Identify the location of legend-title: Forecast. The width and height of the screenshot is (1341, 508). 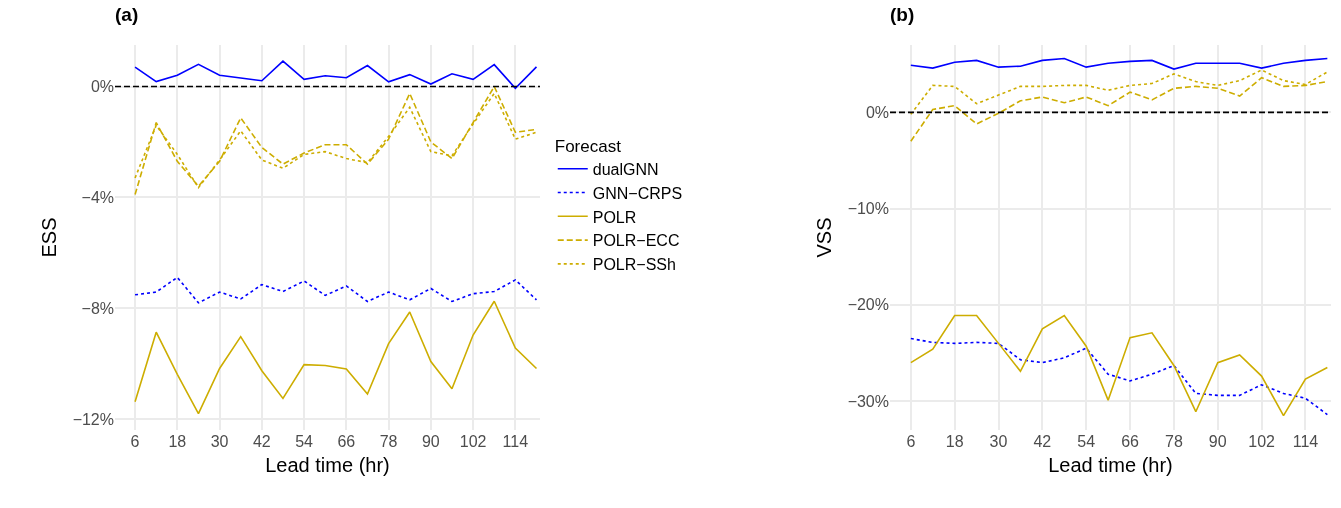
(588, 146).